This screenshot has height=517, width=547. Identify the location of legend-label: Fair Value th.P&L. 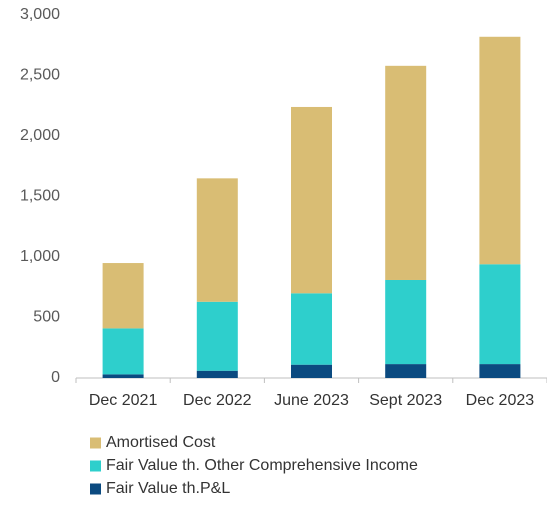
(168, 488).